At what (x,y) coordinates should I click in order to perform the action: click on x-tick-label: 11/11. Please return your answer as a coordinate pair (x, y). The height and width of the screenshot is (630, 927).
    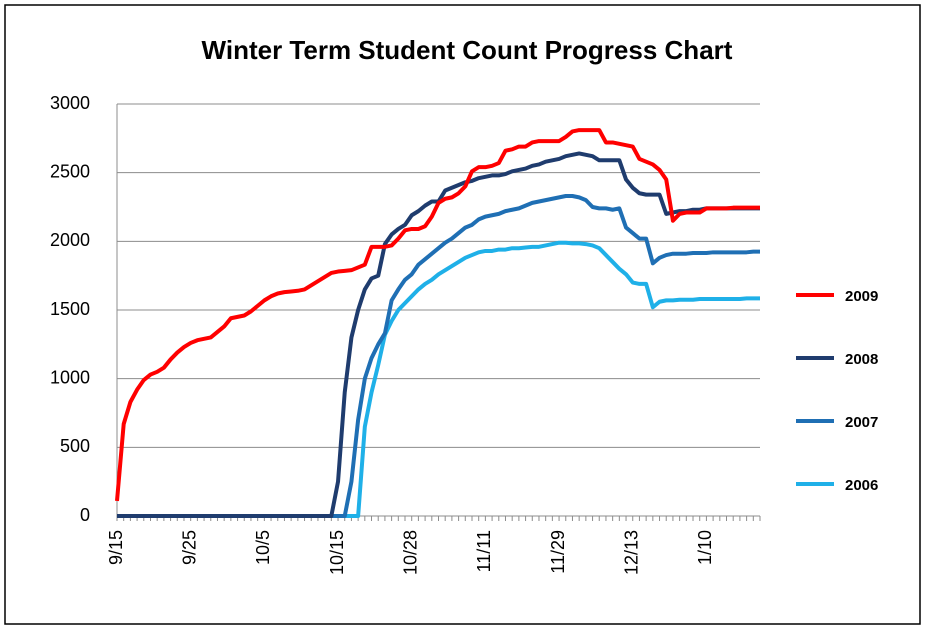
    Looking at the image, I should click on (484, 551).